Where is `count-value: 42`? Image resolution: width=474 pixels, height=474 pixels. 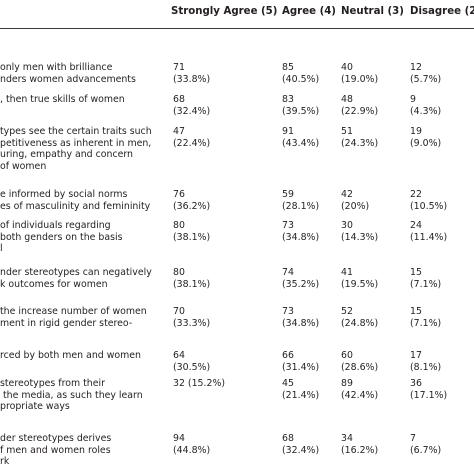 count-value: 42 is located at coordinates (347, 194).